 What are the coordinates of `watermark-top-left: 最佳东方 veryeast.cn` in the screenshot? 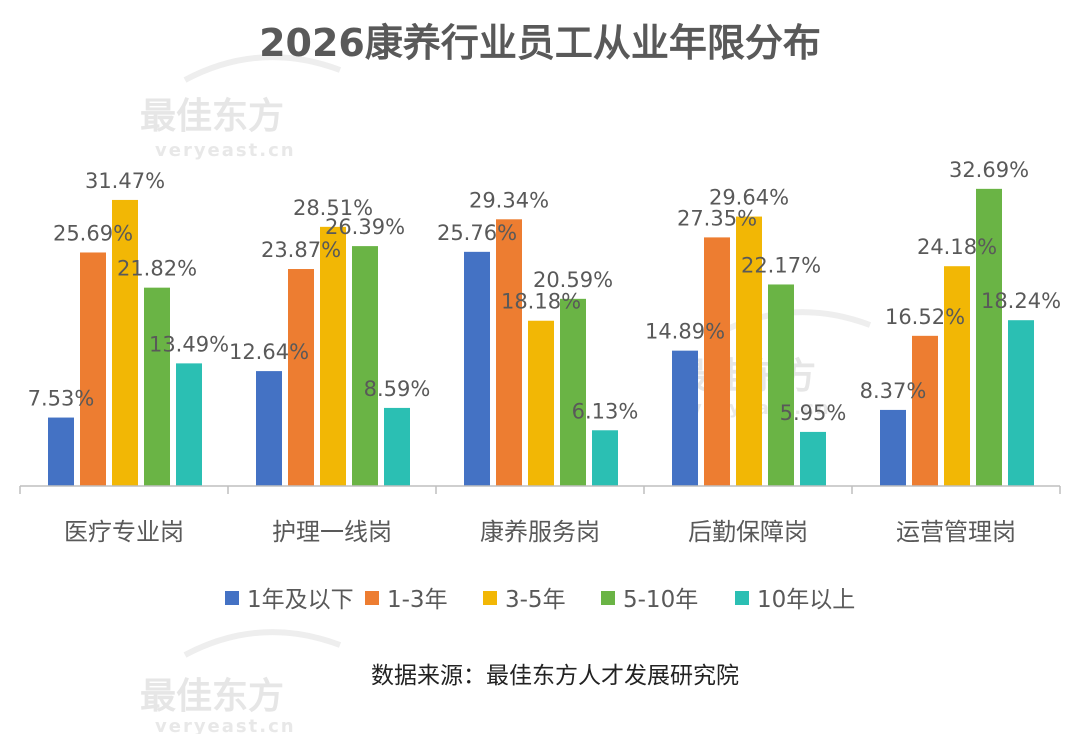 It's located at (241, 107).